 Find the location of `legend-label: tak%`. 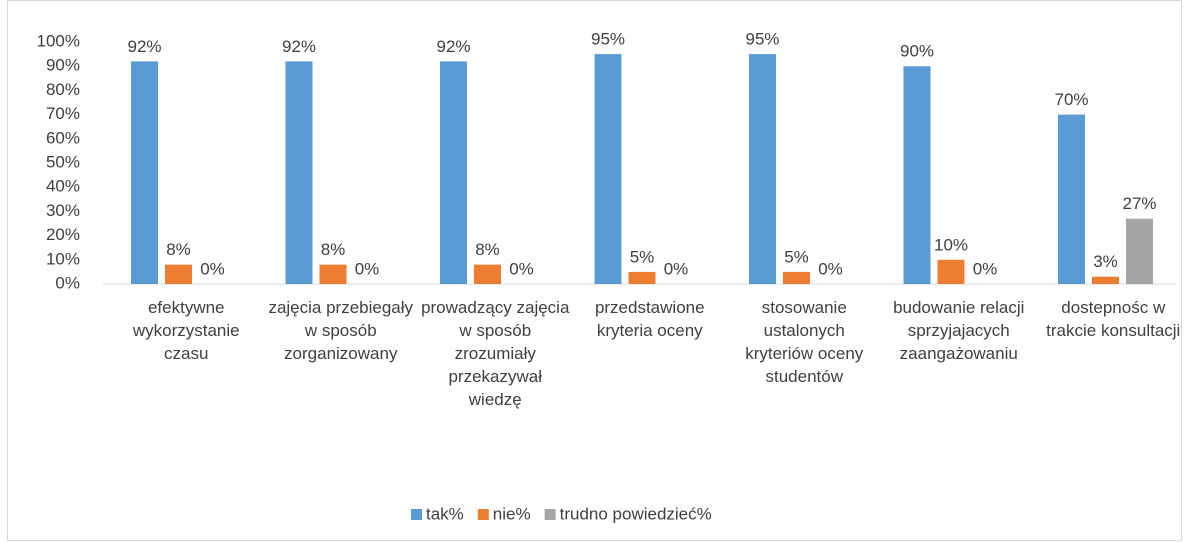

legend-label: tak% is located at coordinates (445, 513).